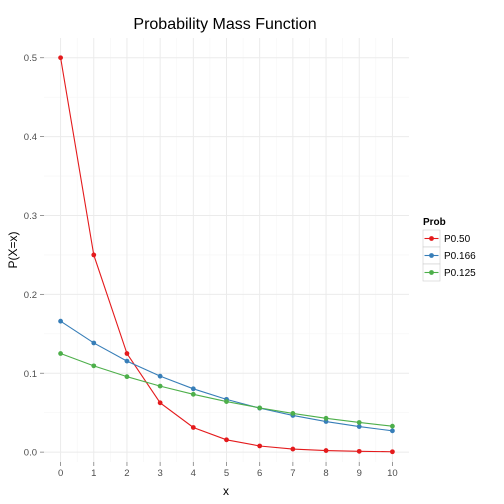 The width and height of the screenshot is (504, 504). What do you see at coordinates (30, 137) in the screenshot?
I see `y-tick-label: 0.4` at bounding box center [30, 137].